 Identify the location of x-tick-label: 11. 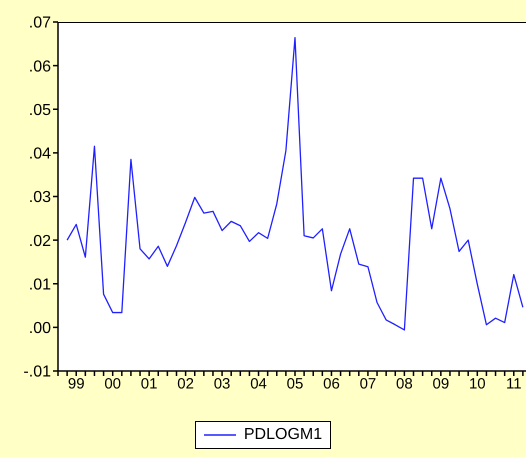
(514, 384).